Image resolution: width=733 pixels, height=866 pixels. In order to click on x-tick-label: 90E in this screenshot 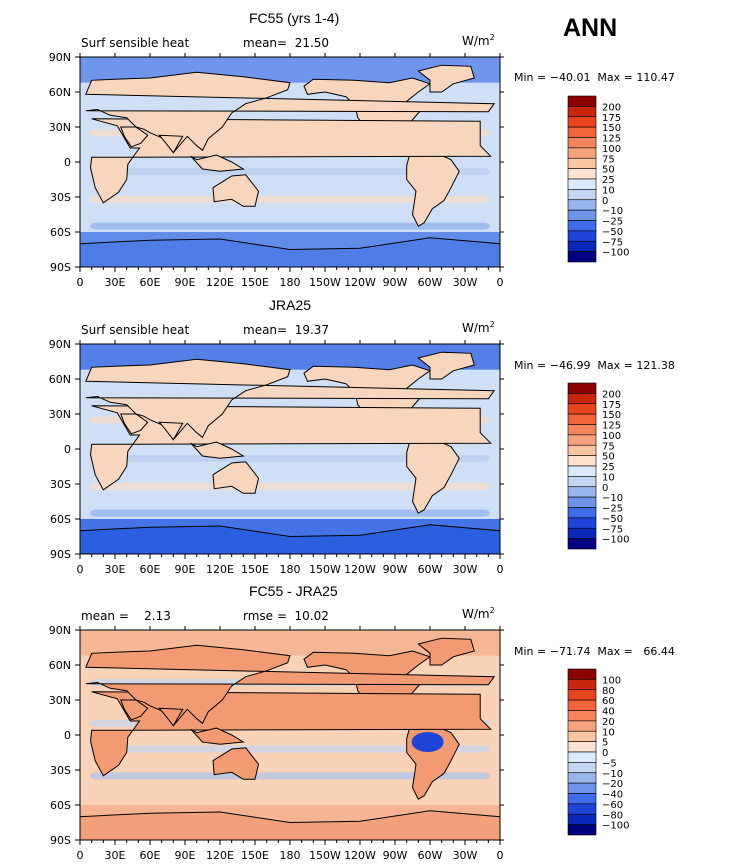, I will do `click(185, 569)`.